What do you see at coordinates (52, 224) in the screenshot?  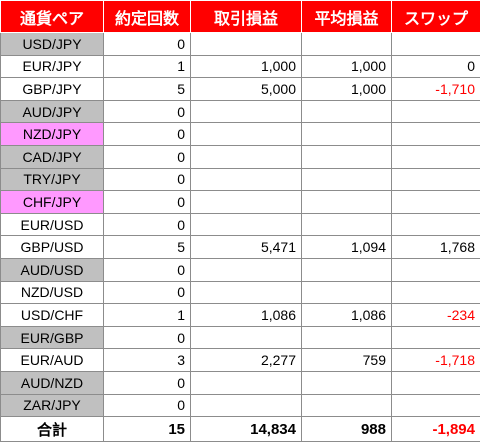 I see `pair-cell: EUR/USD` at bounding box center [52, 224].